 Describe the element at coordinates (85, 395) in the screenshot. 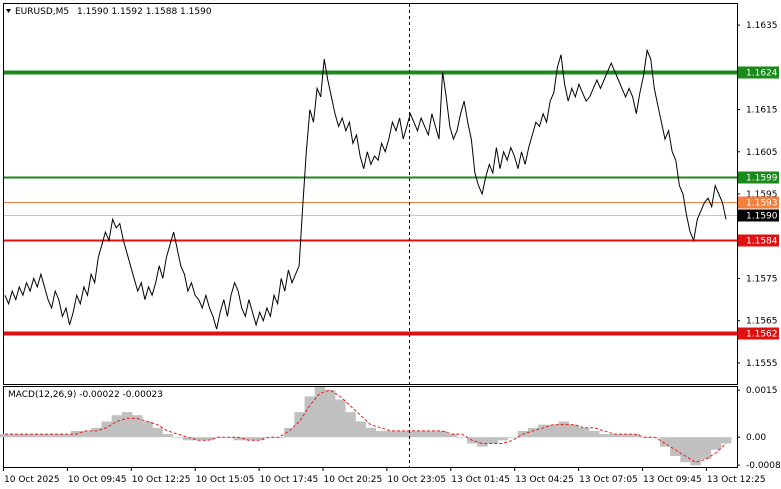

I see `macd-label: MACD(12,26,9) -0.00022 -0.00023` at that location.